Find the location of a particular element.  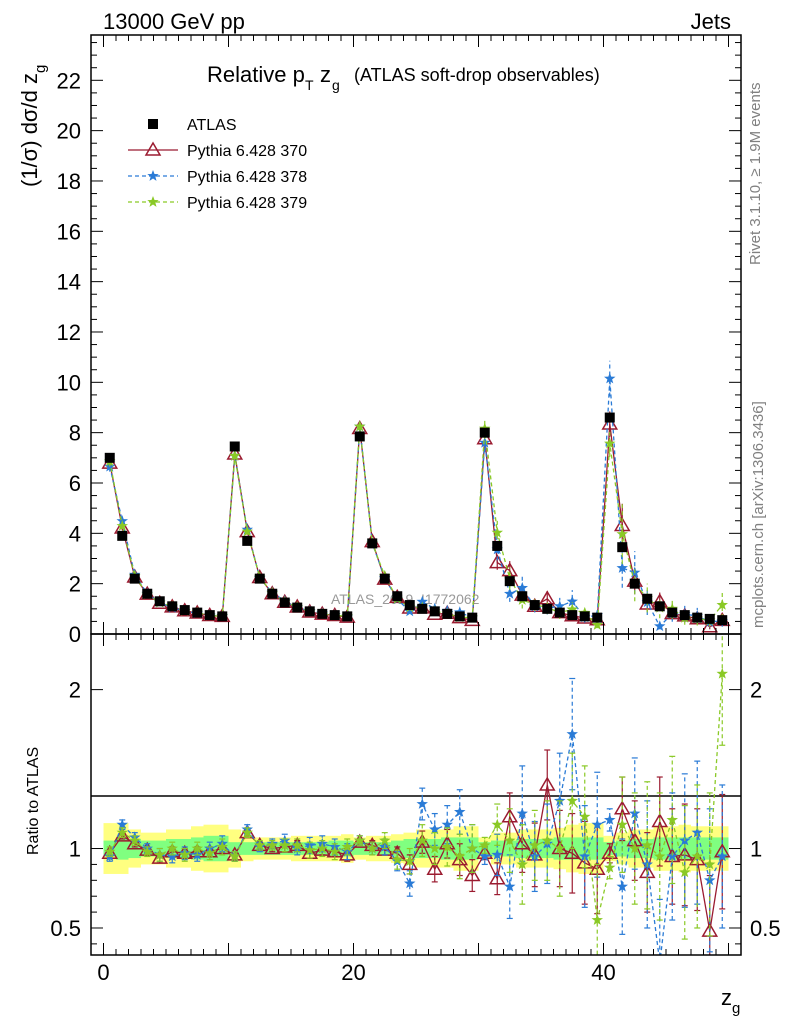

point-p370 is located at coordinates (710, 625).